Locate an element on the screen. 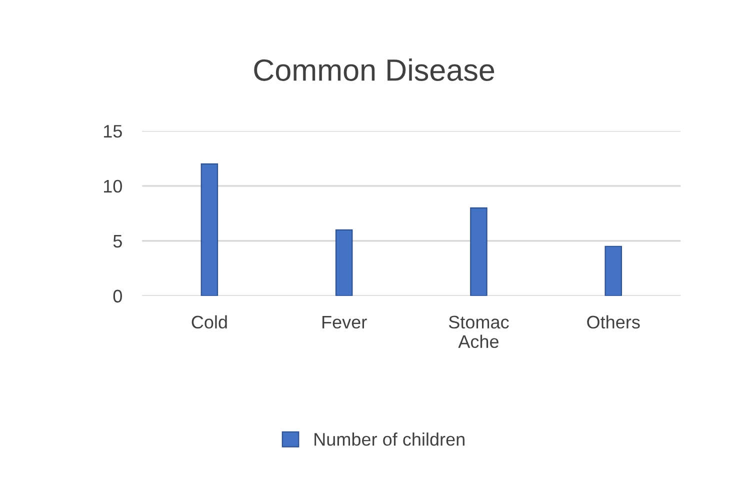 This screenshot has width=748, height=485. x-tick-label: Fever is located at coordinates (344, 322).